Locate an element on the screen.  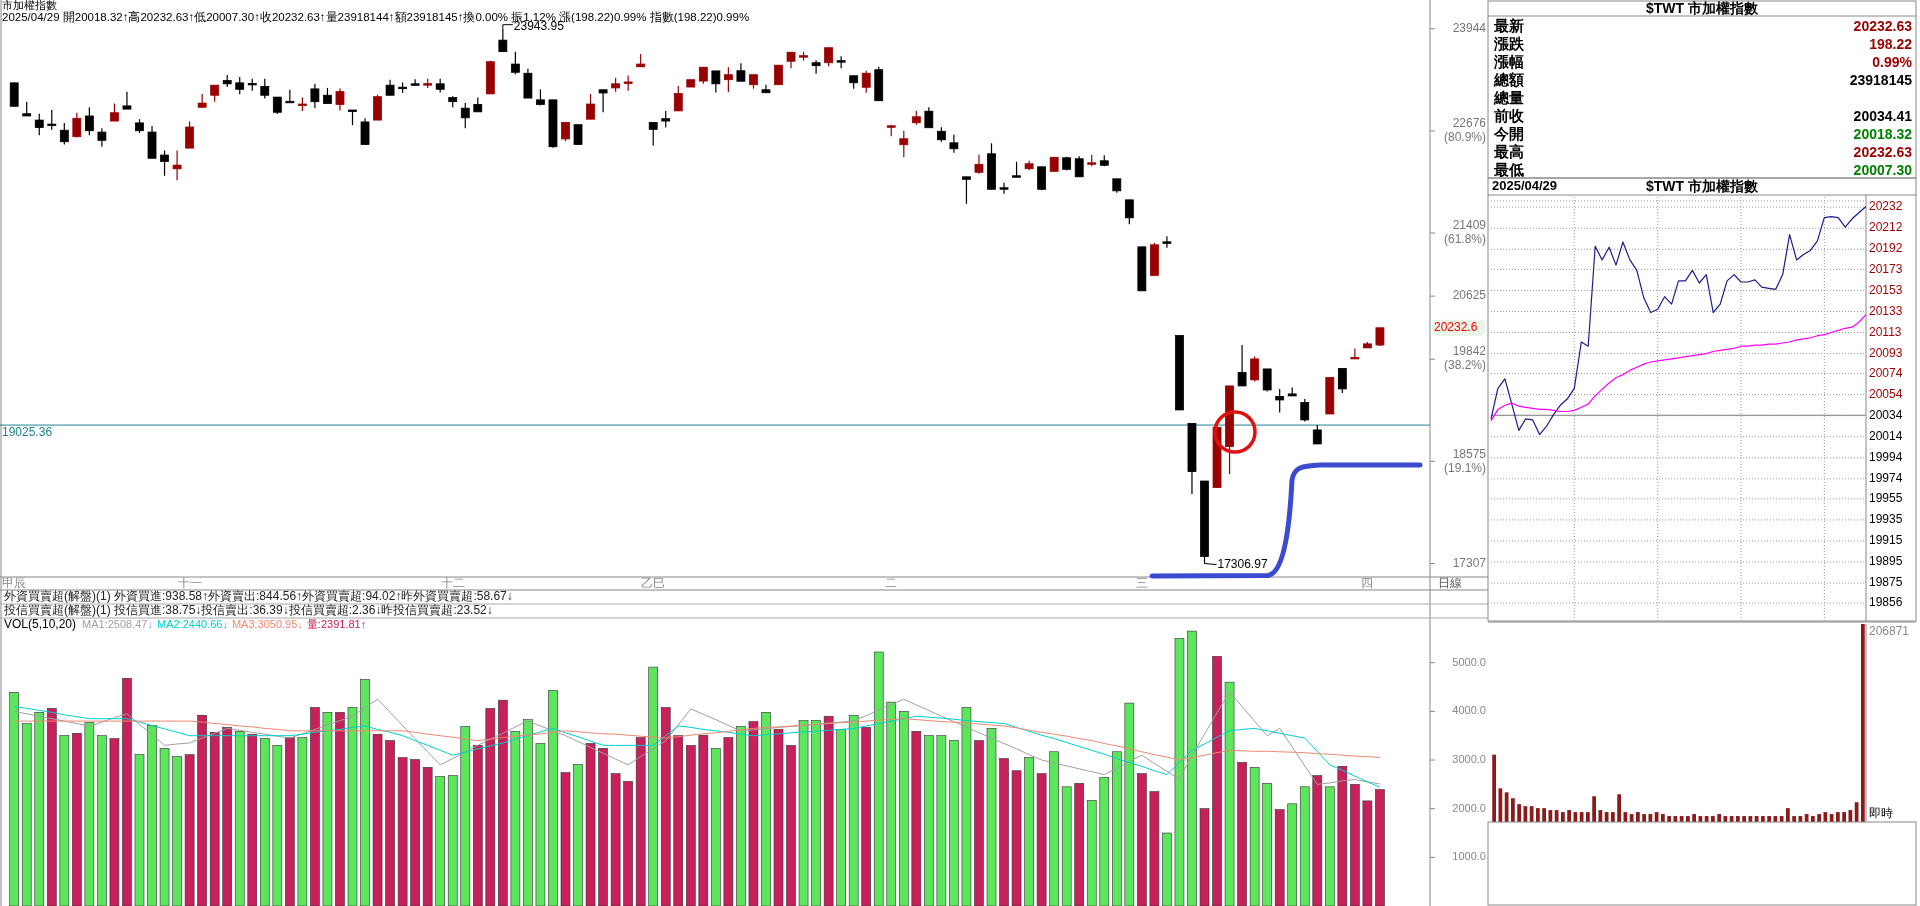
category-label: 總額 is located at coordinates (1508, 79).